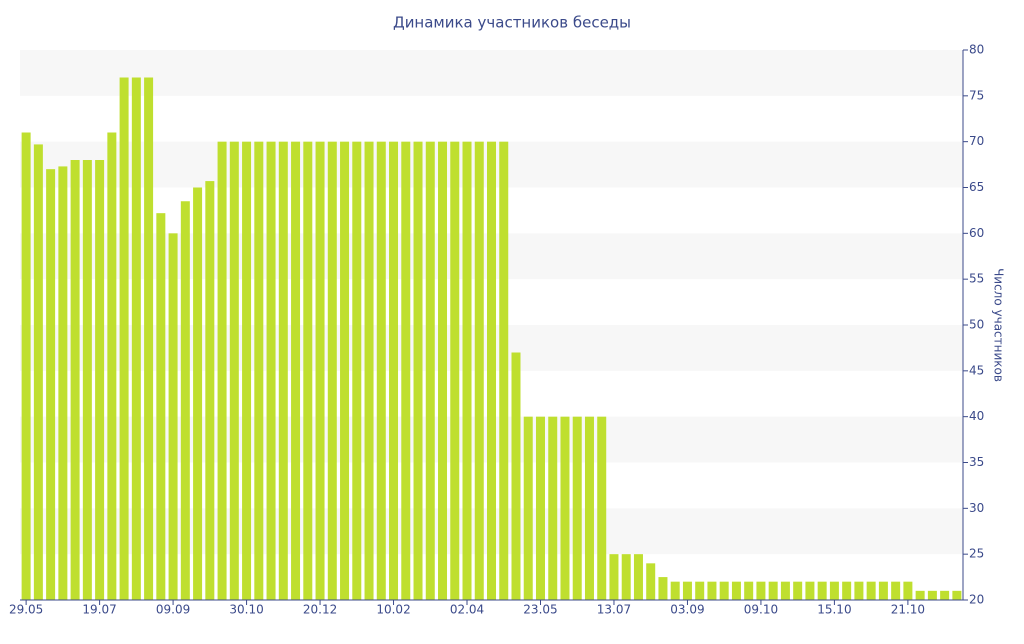 The height and width of the screenshot is (644, 1024). What do you see at coordinates (491, 73) in the screenshot?
I see `band` at bounding box center [491, 73].